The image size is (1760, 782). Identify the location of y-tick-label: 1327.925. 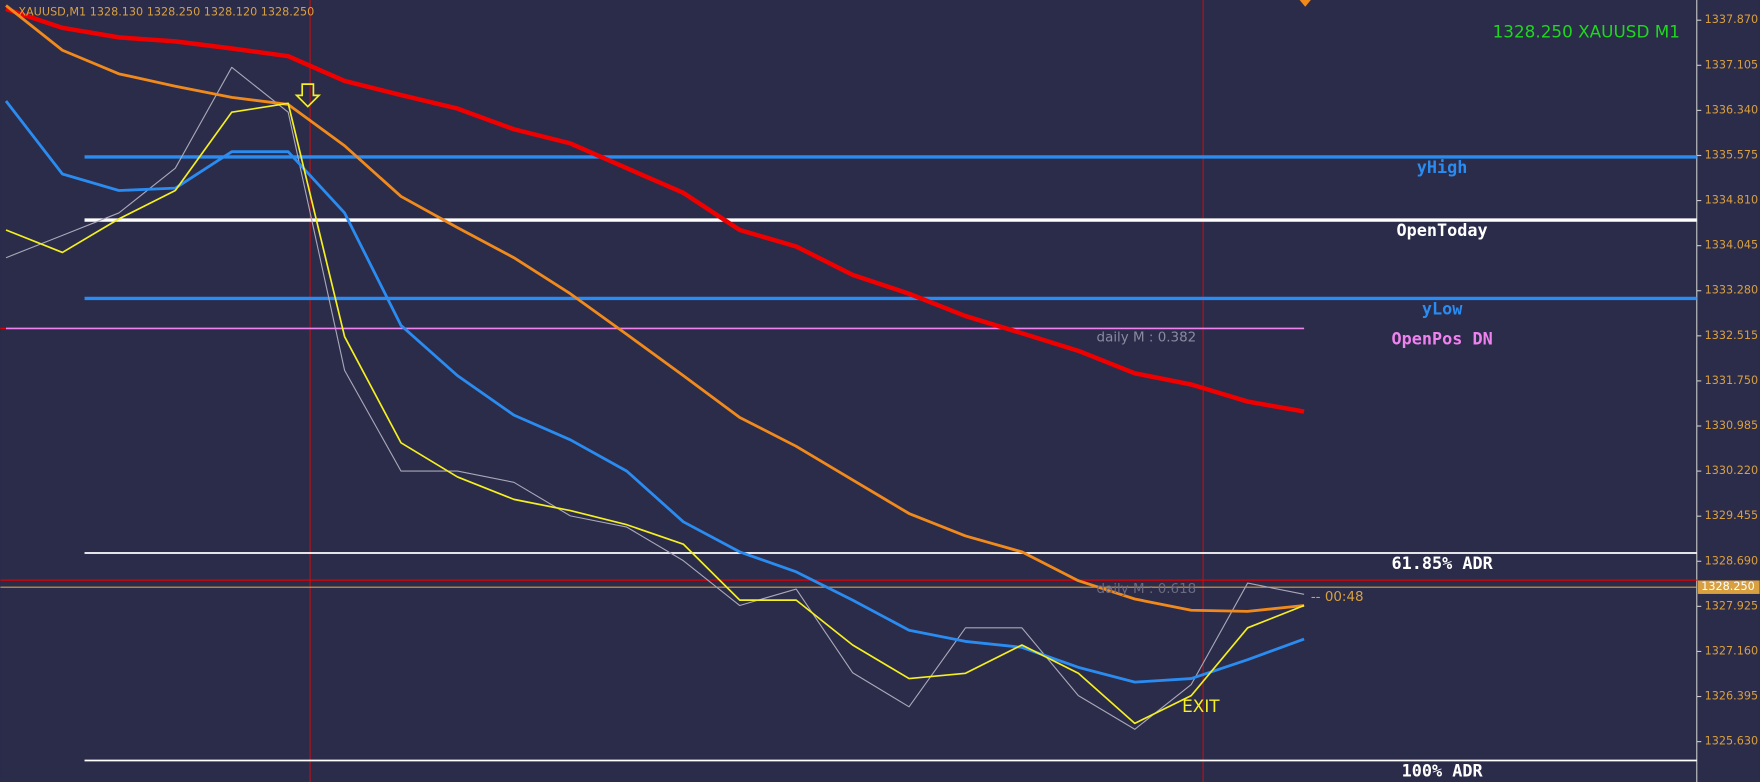
(1731, 605).